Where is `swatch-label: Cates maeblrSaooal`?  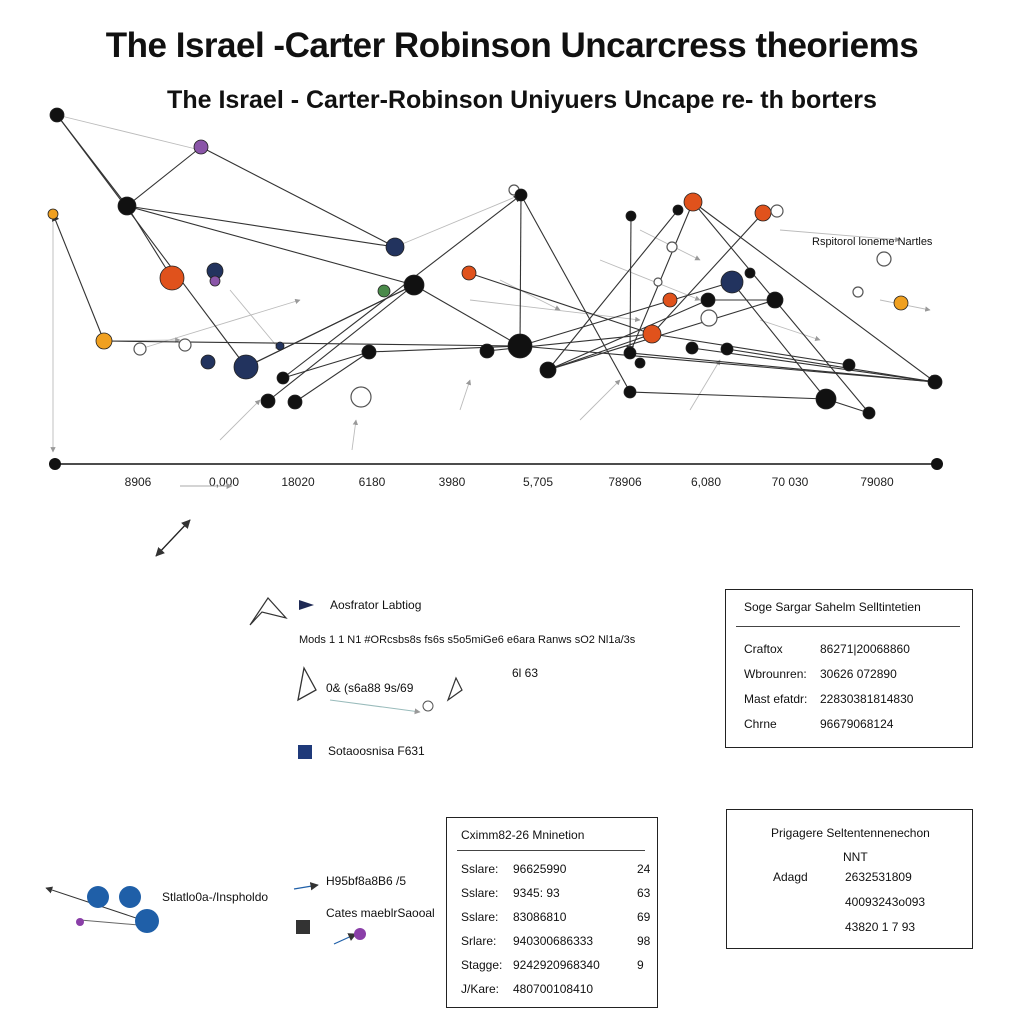
swatch-label: Cates maeblrSaooal is located at coordinates (380, 913).